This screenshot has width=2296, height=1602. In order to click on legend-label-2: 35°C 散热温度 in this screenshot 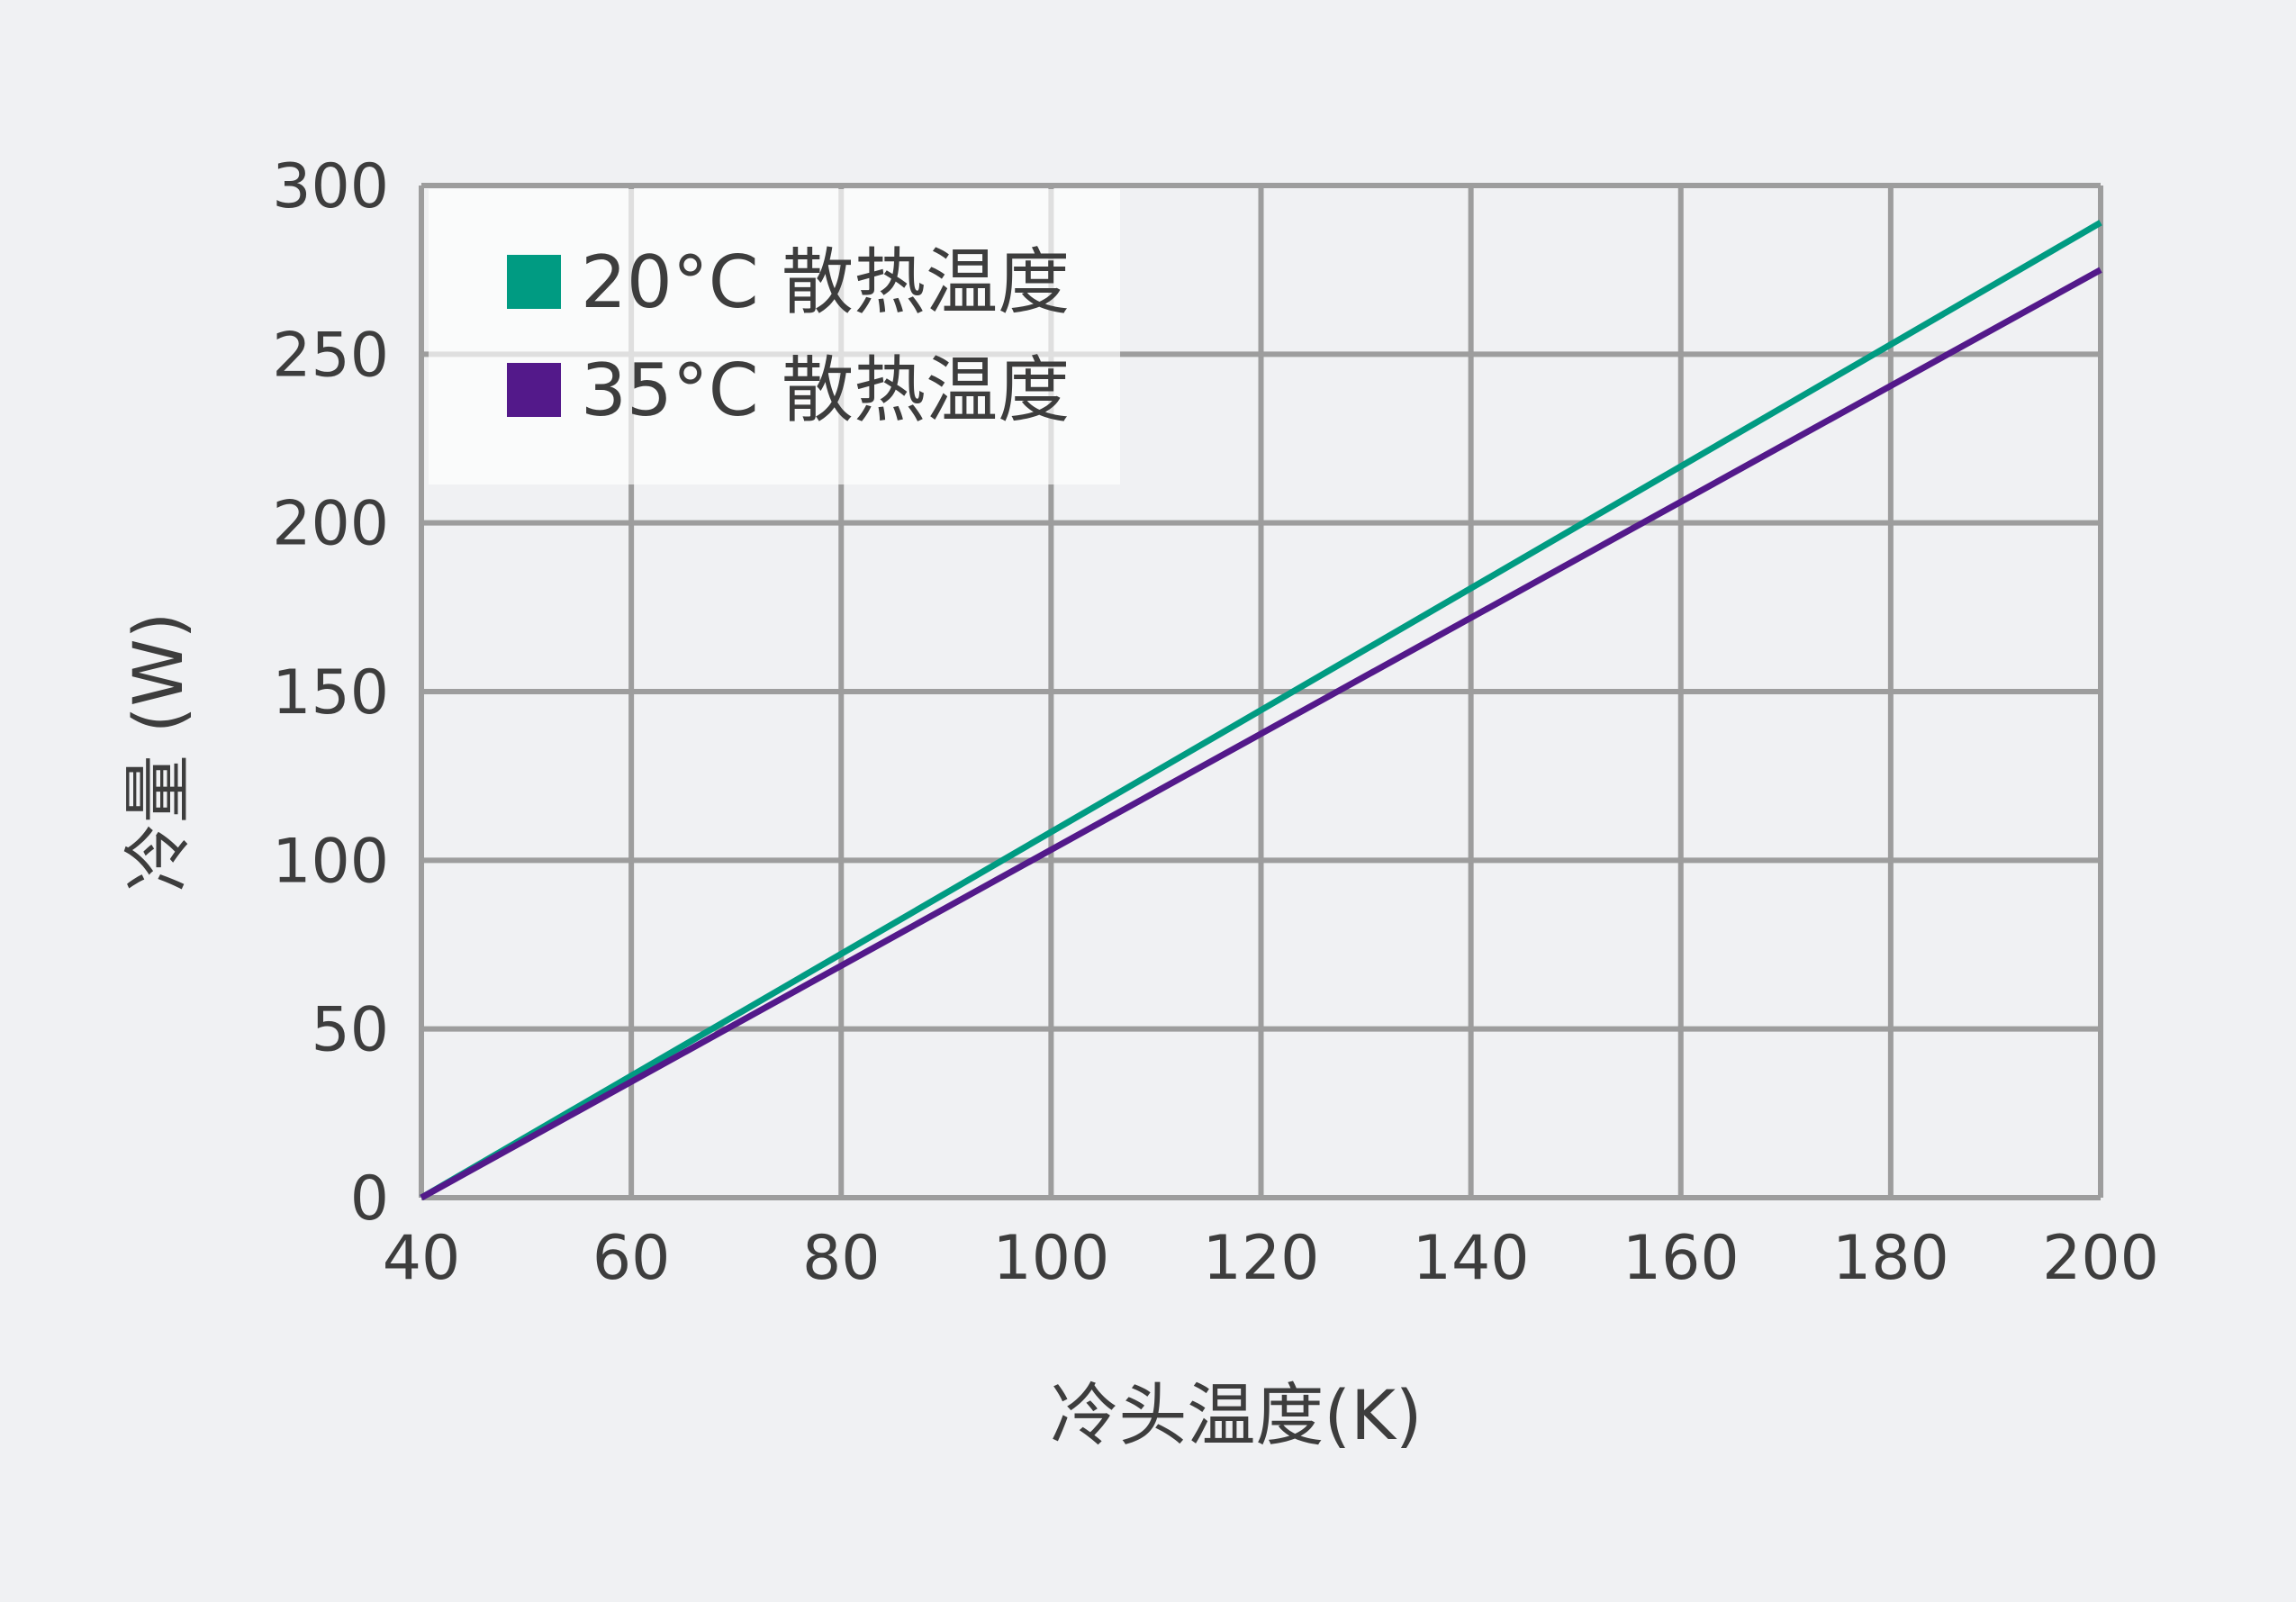, I will do `click(825, 390)`.